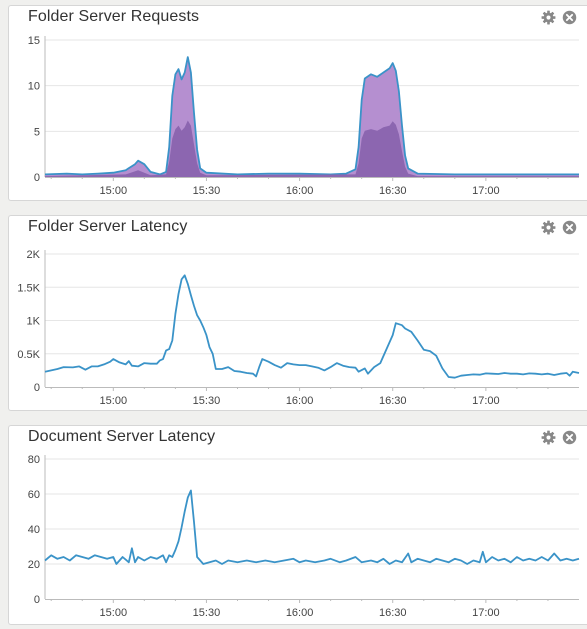 The image size is (587, 629). I want to click on panel-title: Folder Server Latency, so click(108, 226).